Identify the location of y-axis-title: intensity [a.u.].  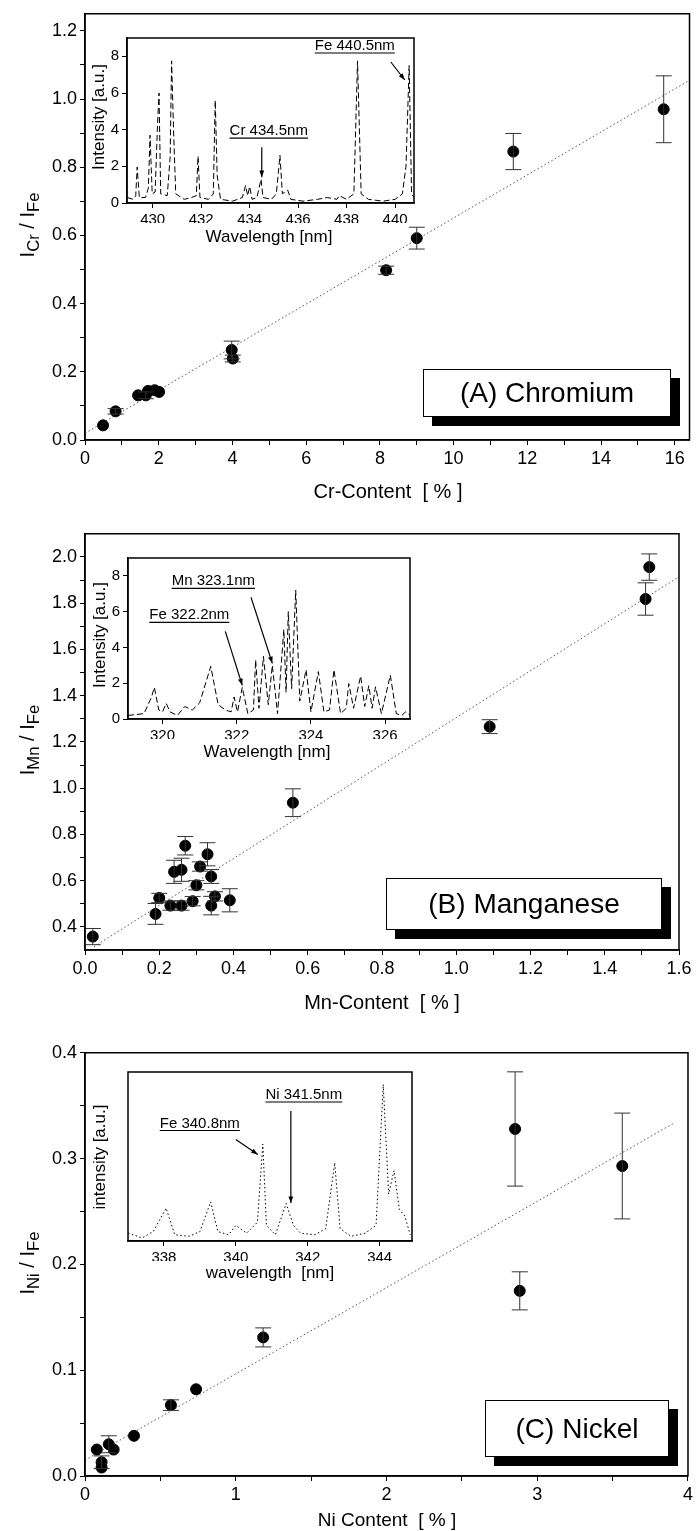
(99, 1156).